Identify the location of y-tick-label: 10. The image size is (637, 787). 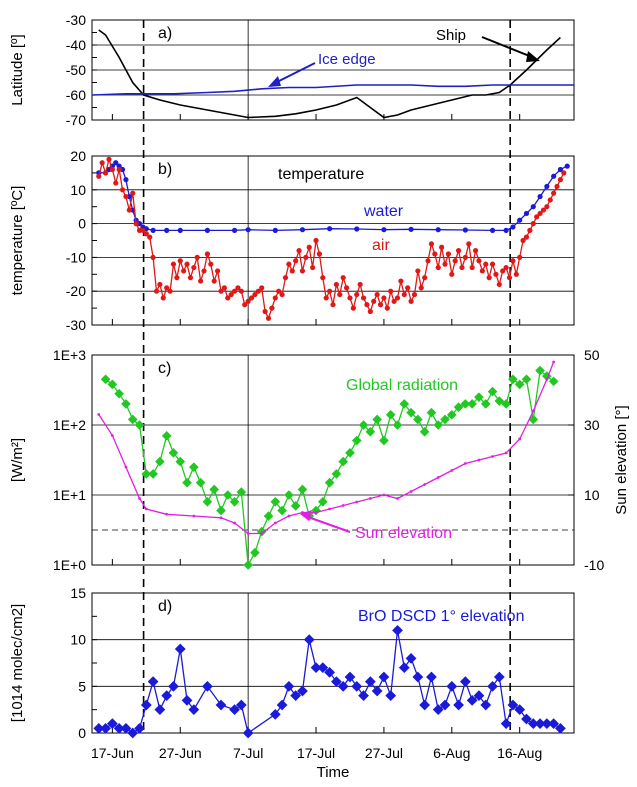
(78, 640).